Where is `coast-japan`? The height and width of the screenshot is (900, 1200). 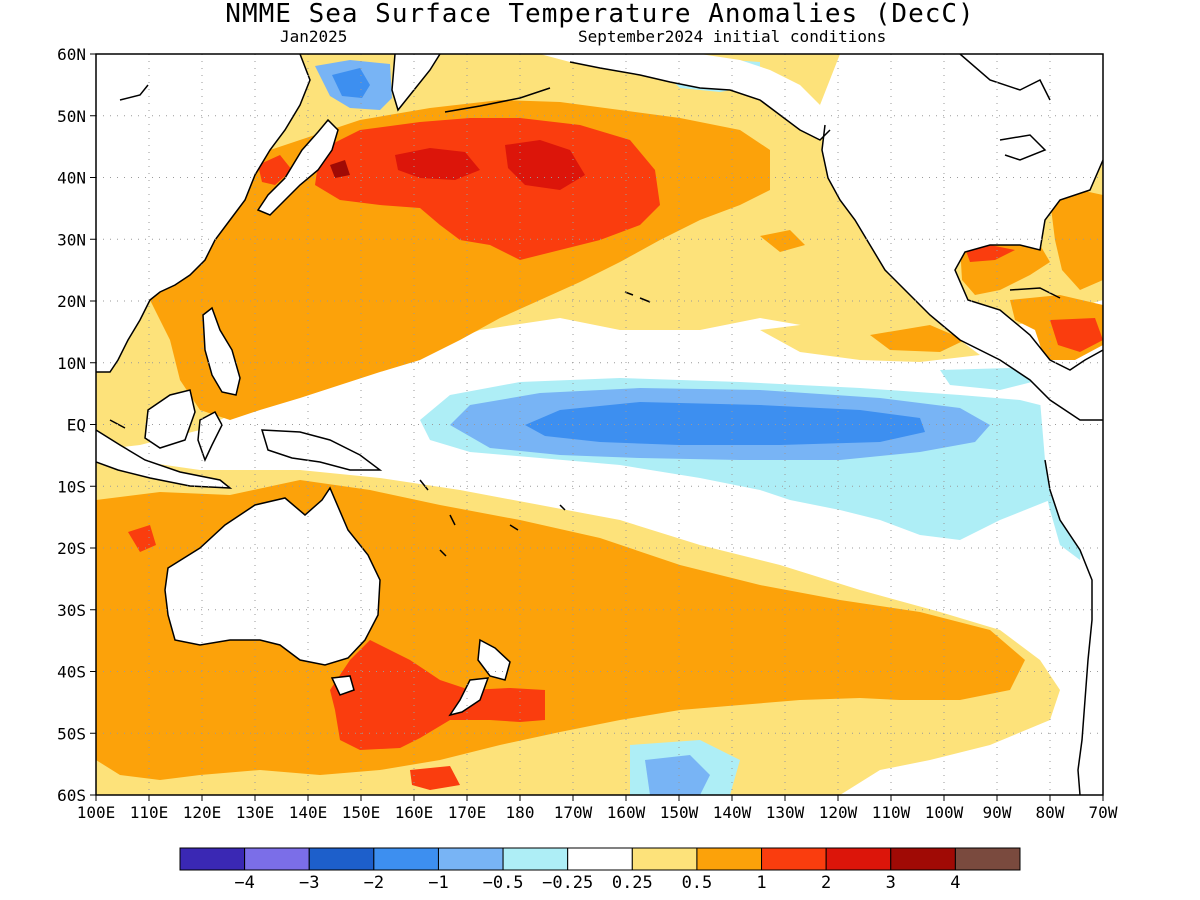
coast-japan is located at coordinates (297, 167).